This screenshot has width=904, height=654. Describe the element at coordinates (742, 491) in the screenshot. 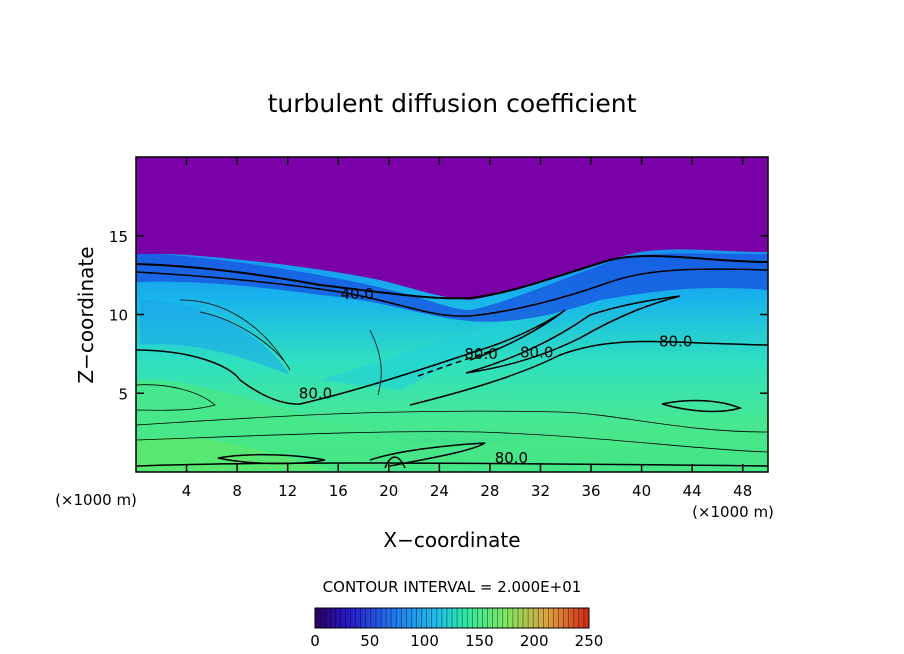

I see `x-tick-label: 48` at that location.